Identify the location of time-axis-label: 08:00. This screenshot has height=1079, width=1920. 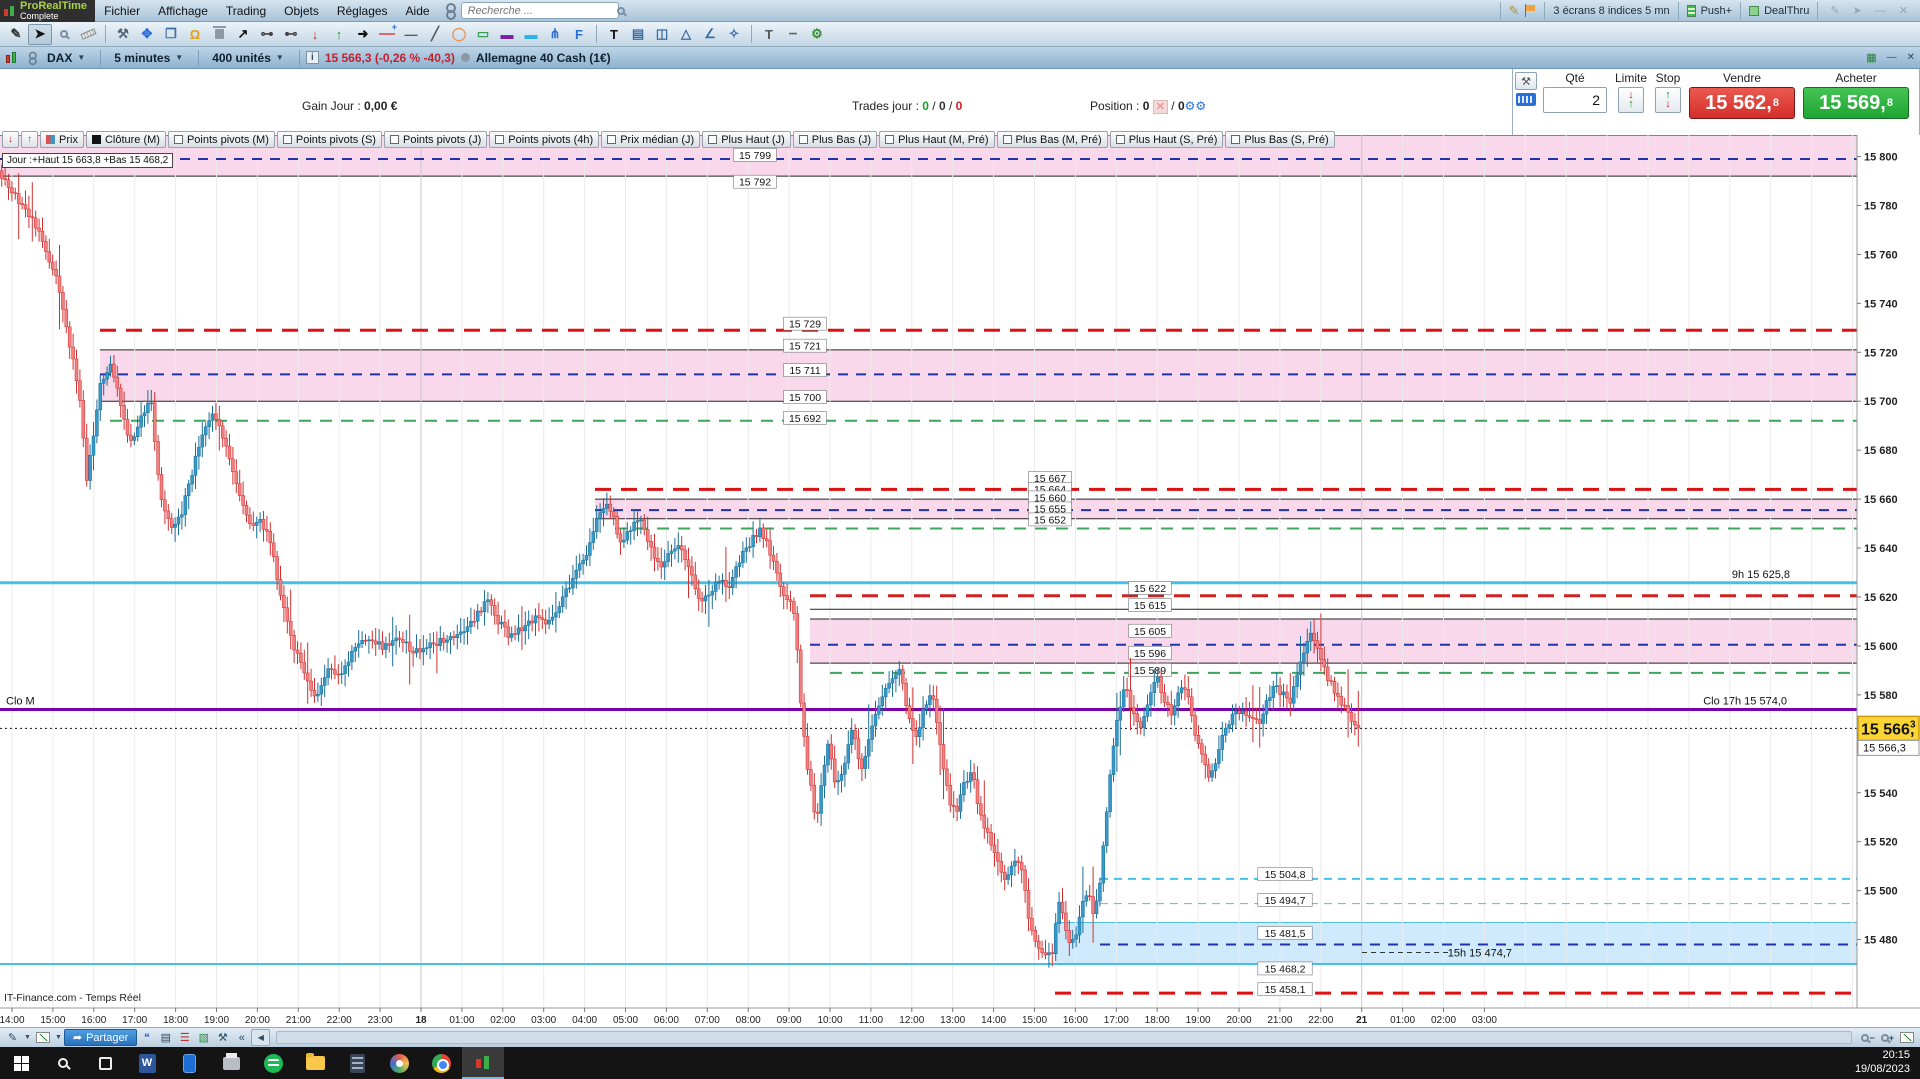
(748, 1020).